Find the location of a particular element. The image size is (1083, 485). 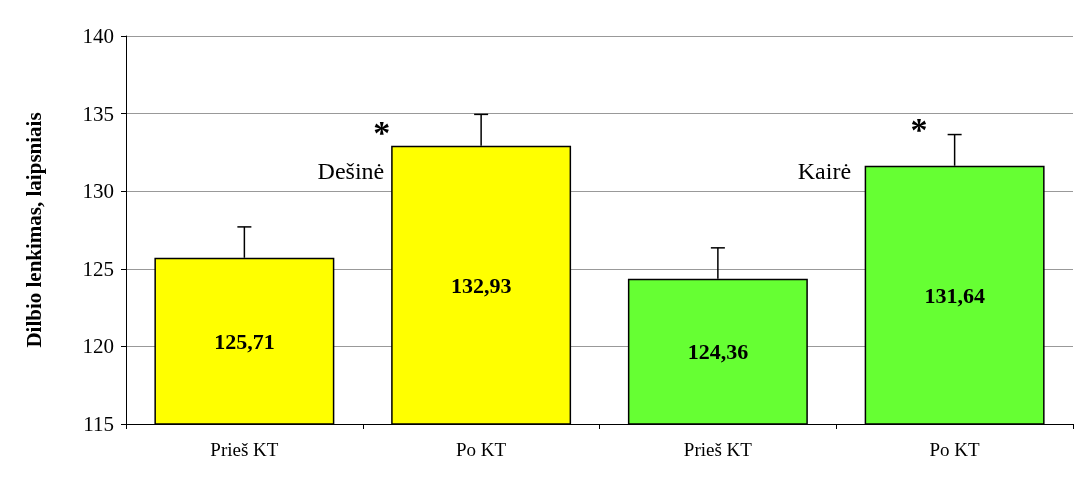

y-tick-label: 140 is located at coordinates (98, 36).